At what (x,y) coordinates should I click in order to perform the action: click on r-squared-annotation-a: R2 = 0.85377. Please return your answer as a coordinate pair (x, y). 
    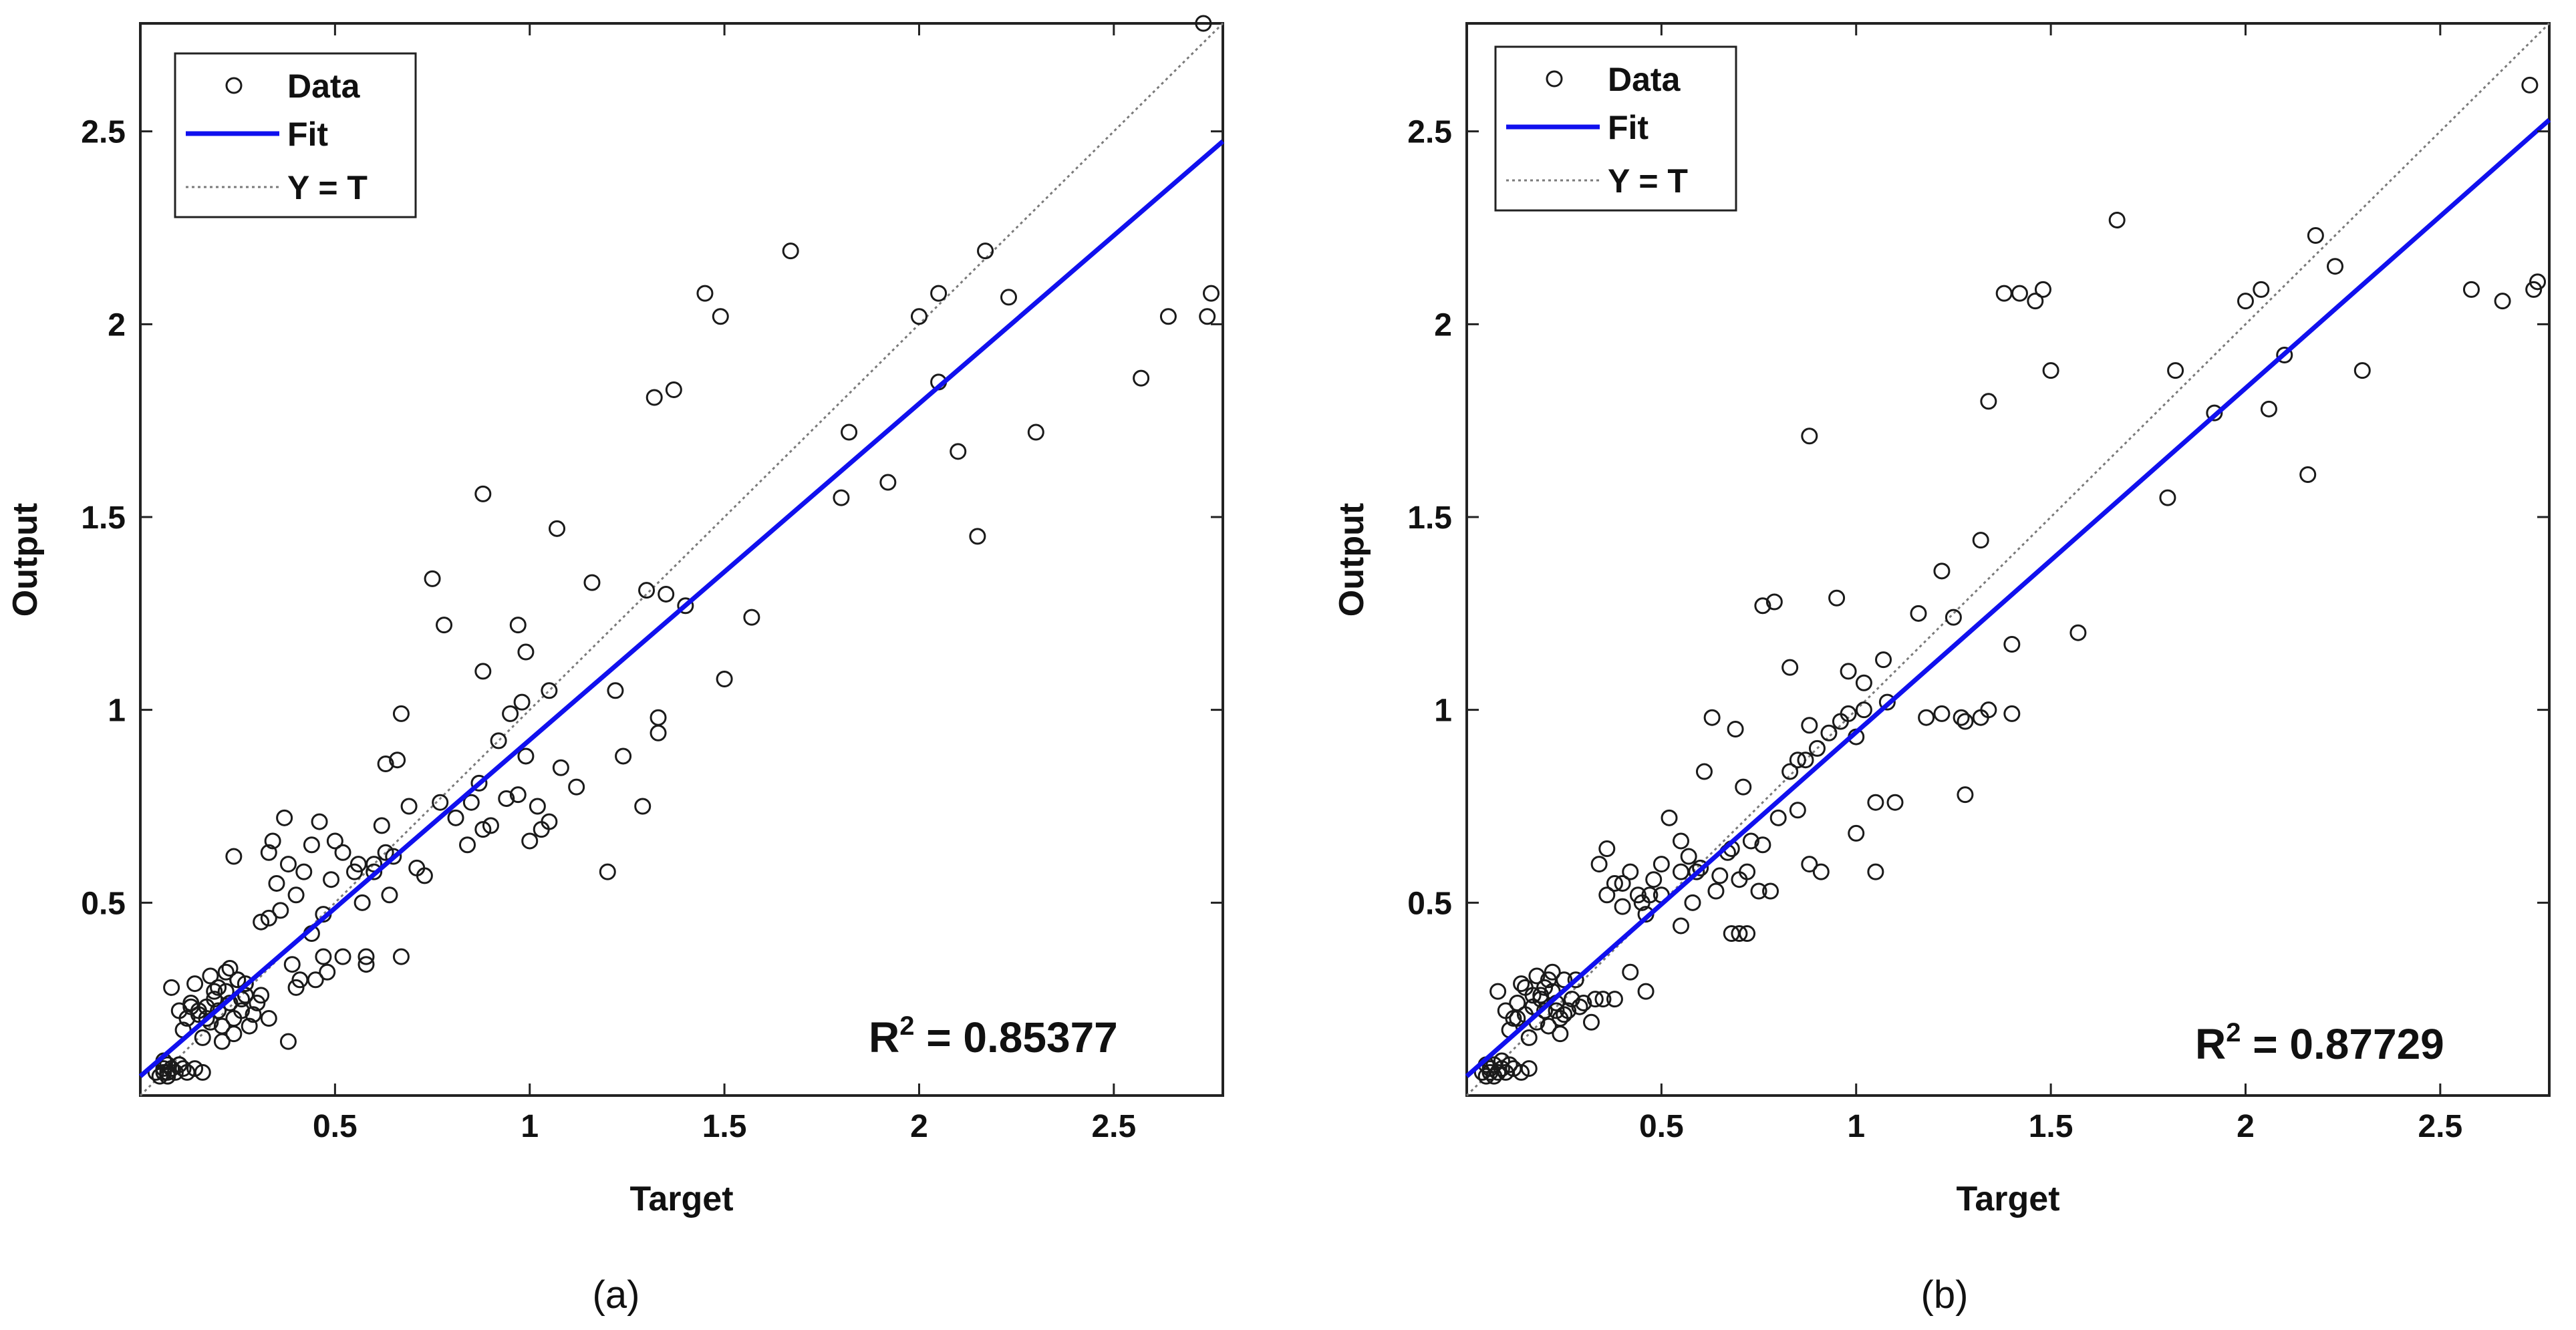
    Looking at the image, I should click on (993, 1036).